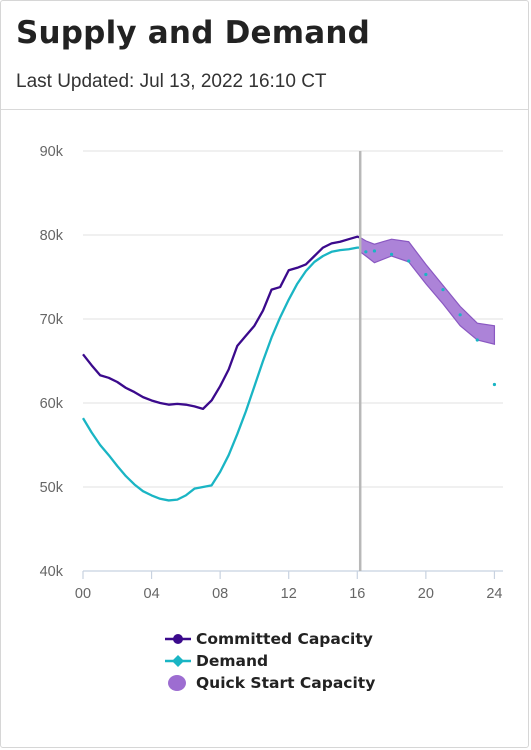 This screenshot has width=531, height=750. I want to click on y-tick-label-80000: 80k, so click(52, 236).